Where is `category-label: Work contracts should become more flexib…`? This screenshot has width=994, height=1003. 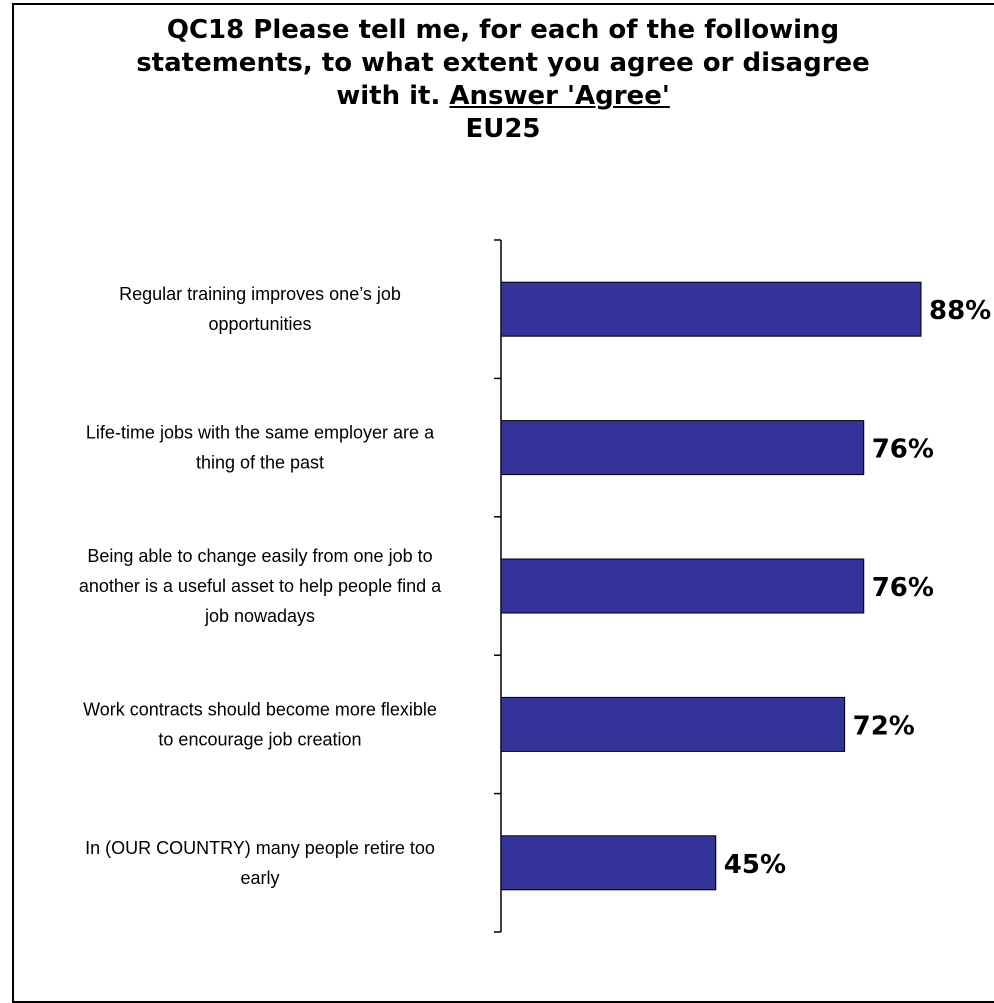
category-label: Work contracts should become more flexib… is located at coordinates (260, 709).